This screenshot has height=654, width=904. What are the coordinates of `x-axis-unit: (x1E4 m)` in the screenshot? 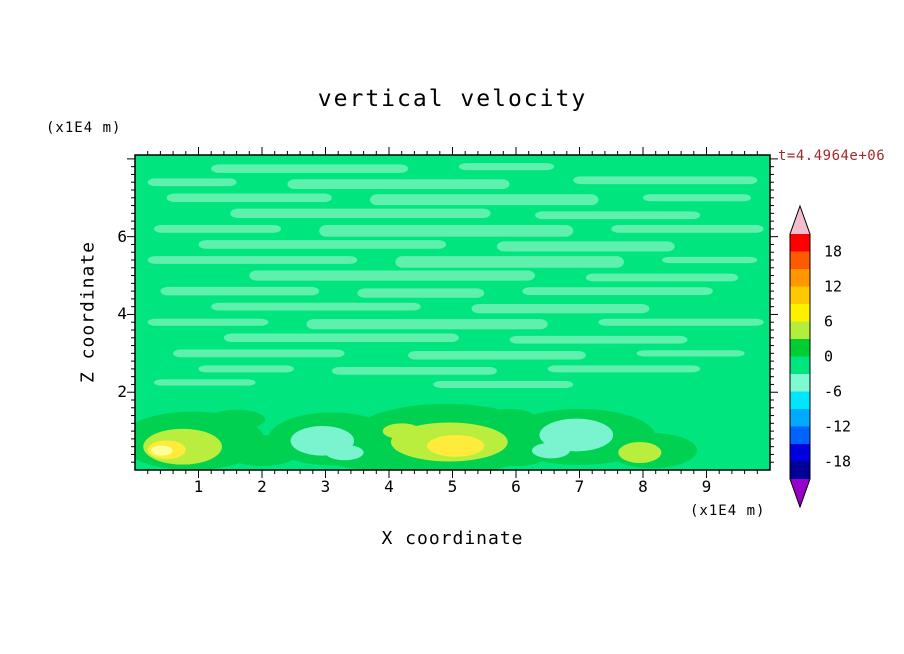 It's located at (728, 511).